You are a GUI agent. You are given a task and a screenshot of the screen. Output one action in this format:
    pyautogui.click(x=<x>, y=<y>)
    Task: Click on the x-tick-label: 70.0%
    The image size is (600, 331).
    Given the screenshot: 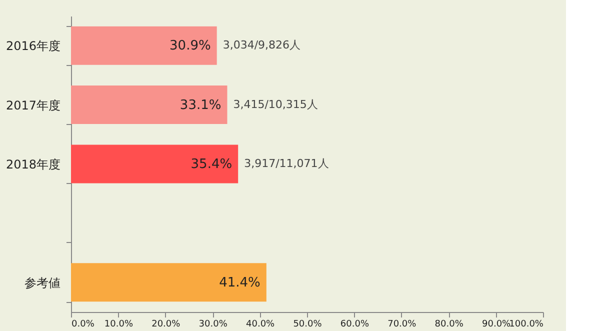 What is the action you would take?
    pyautogui.click(x=402, y=325)
    